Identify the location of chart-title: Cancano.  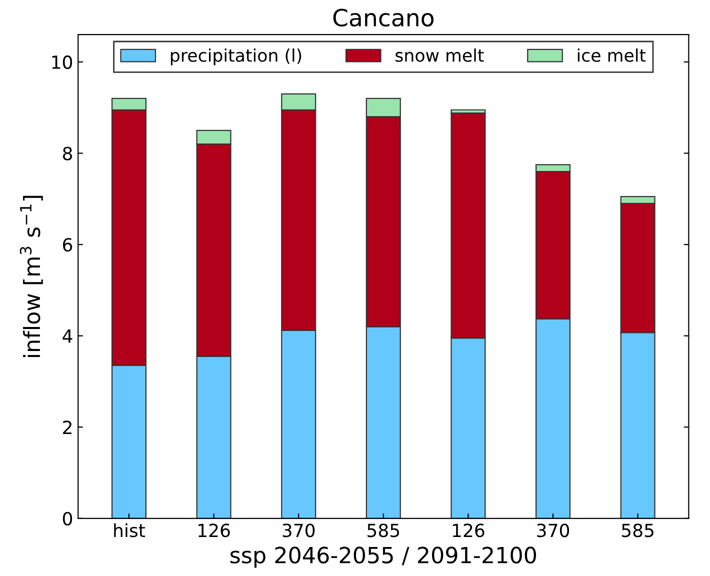
(383, 17).